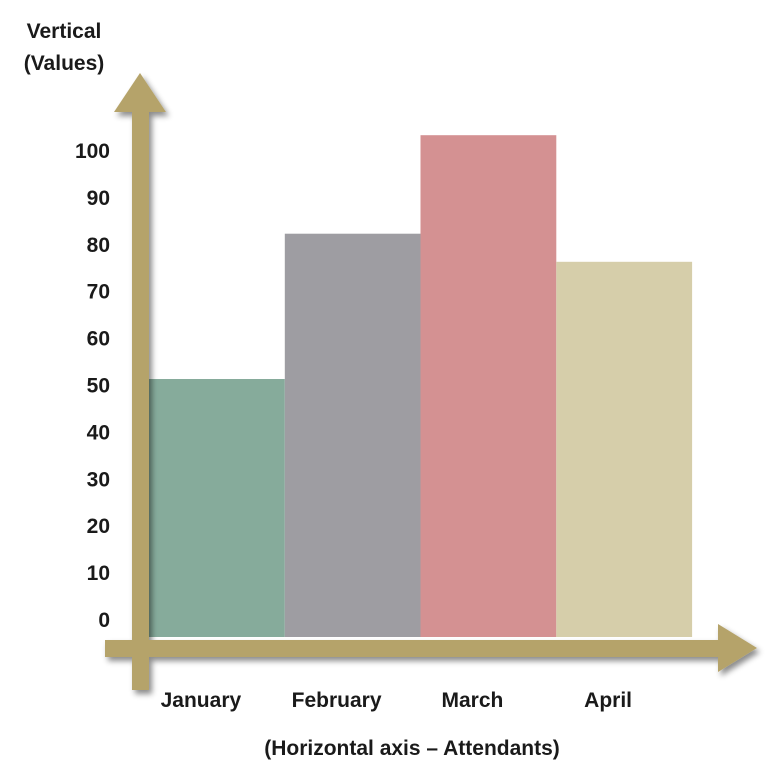 The width and height of the screenshot is (779, 776). Describe the element at coordinates (396, 700) in the screenshot. I see `x-tick-labels: January February March April` at that location.